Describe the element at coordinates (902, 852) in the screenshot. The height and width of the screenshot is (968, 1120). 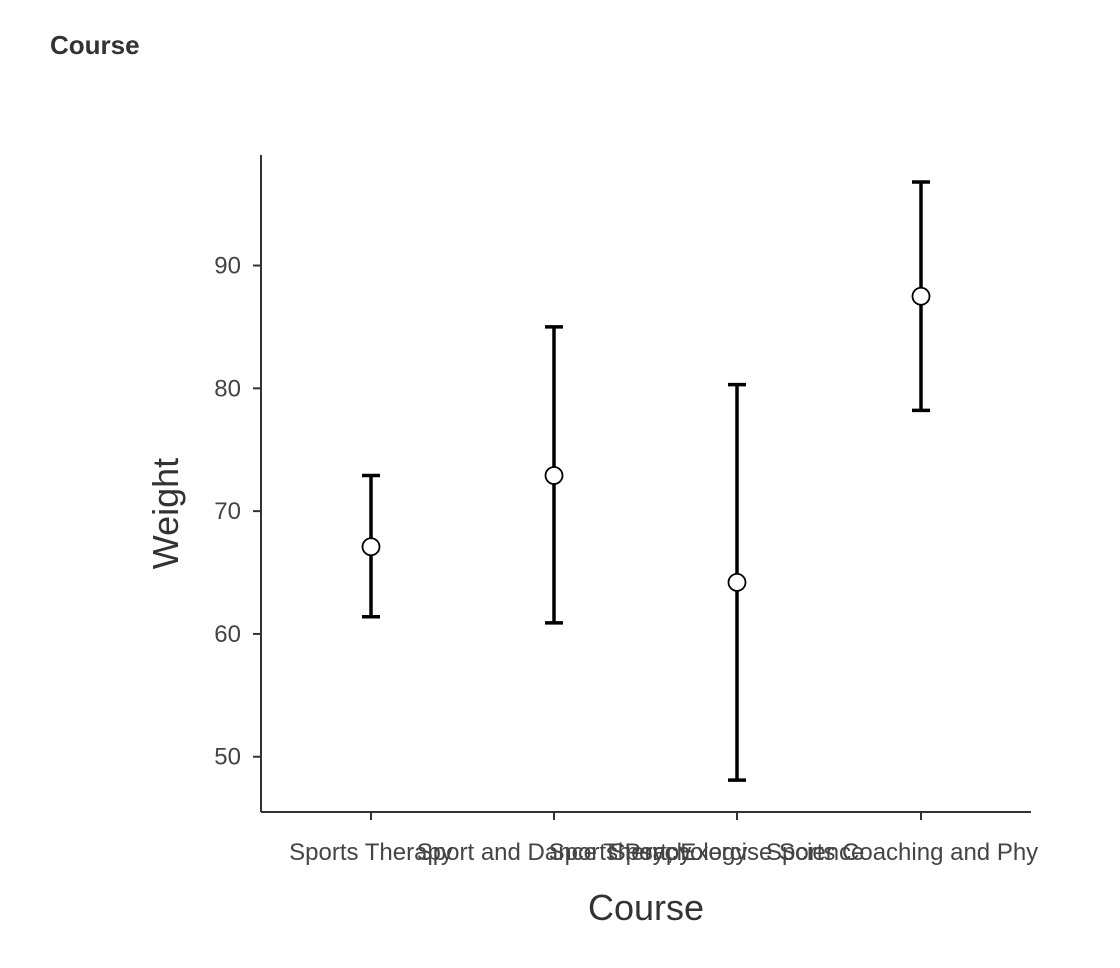
I see `x-tick-label: Sports Coaching and Phy` at that location.